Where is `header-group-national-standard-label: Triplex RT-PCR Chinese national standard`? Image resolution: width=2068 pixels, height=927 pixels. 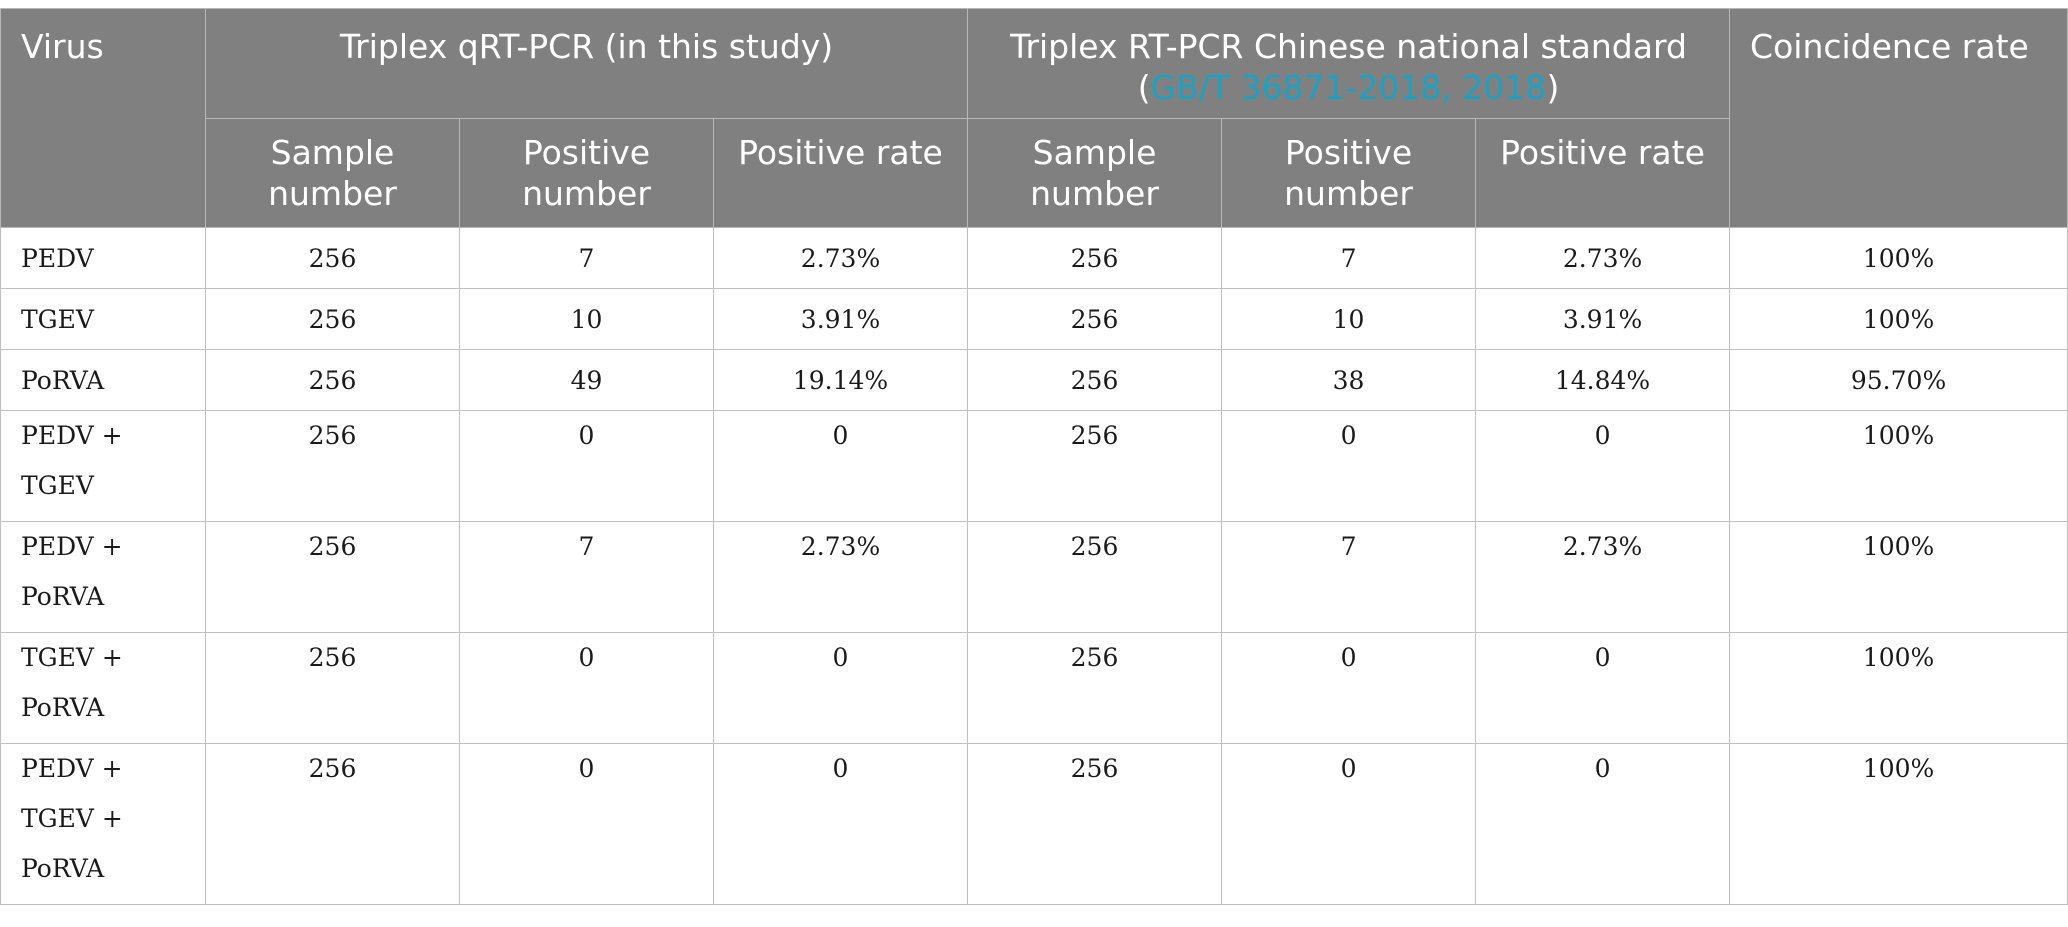
header-group-national-standard-label: Triplex RT-PCR Chinese national standard is located at coordinates (1348, 46).